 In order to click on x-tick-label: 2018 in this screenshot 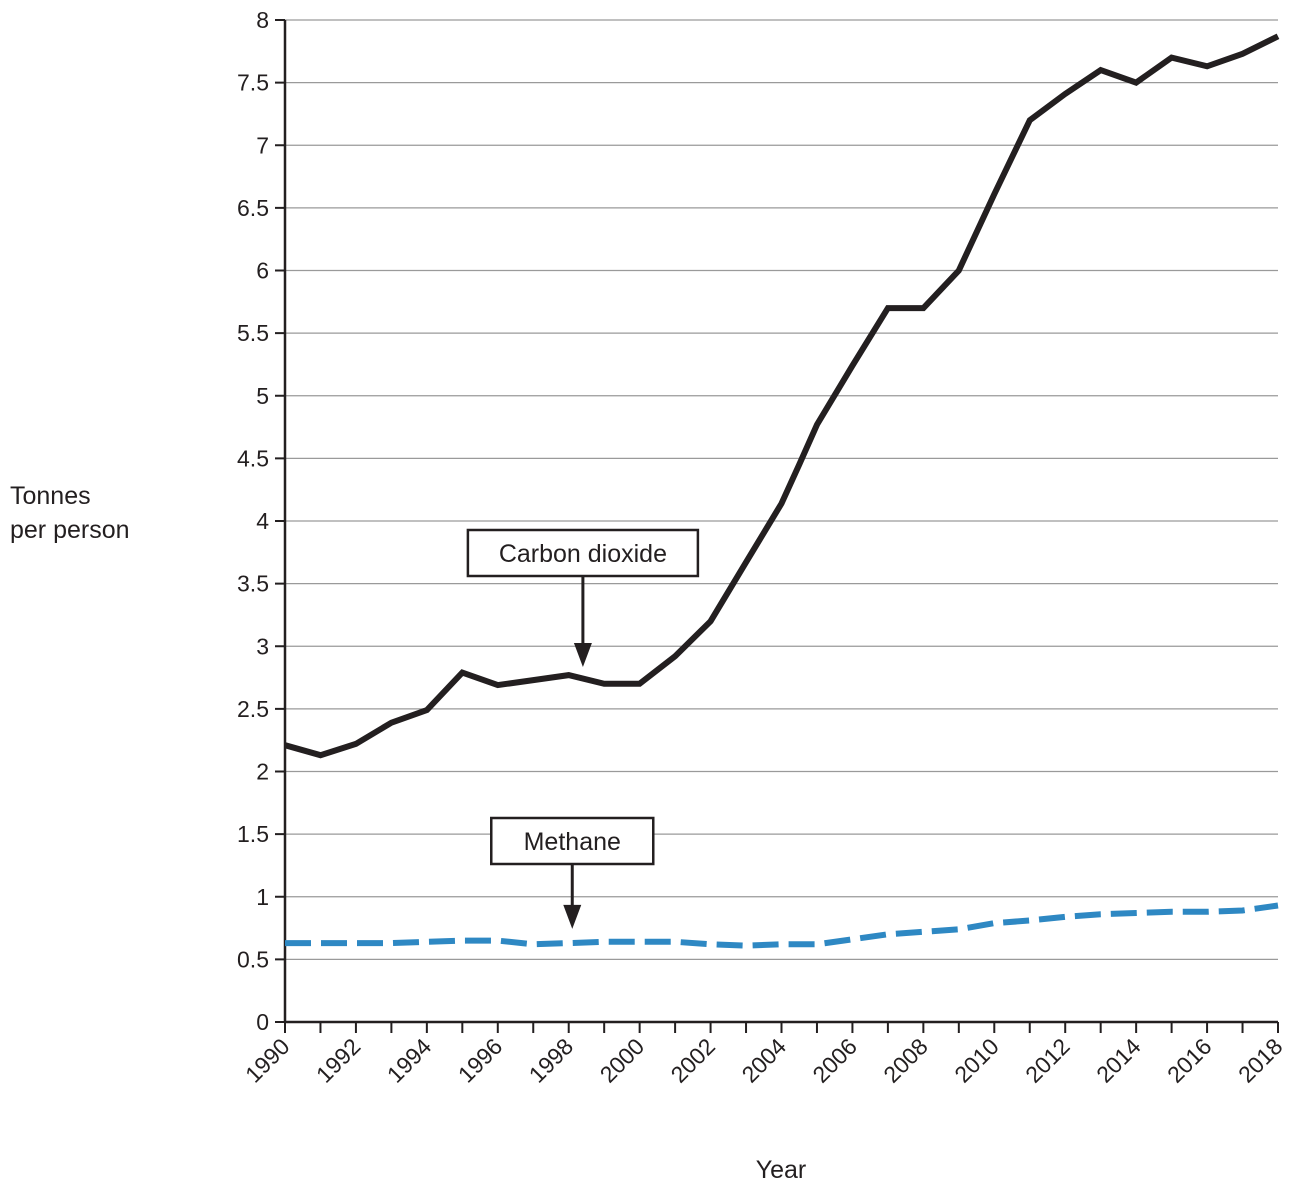, I will do `click(1260, 1060)`.